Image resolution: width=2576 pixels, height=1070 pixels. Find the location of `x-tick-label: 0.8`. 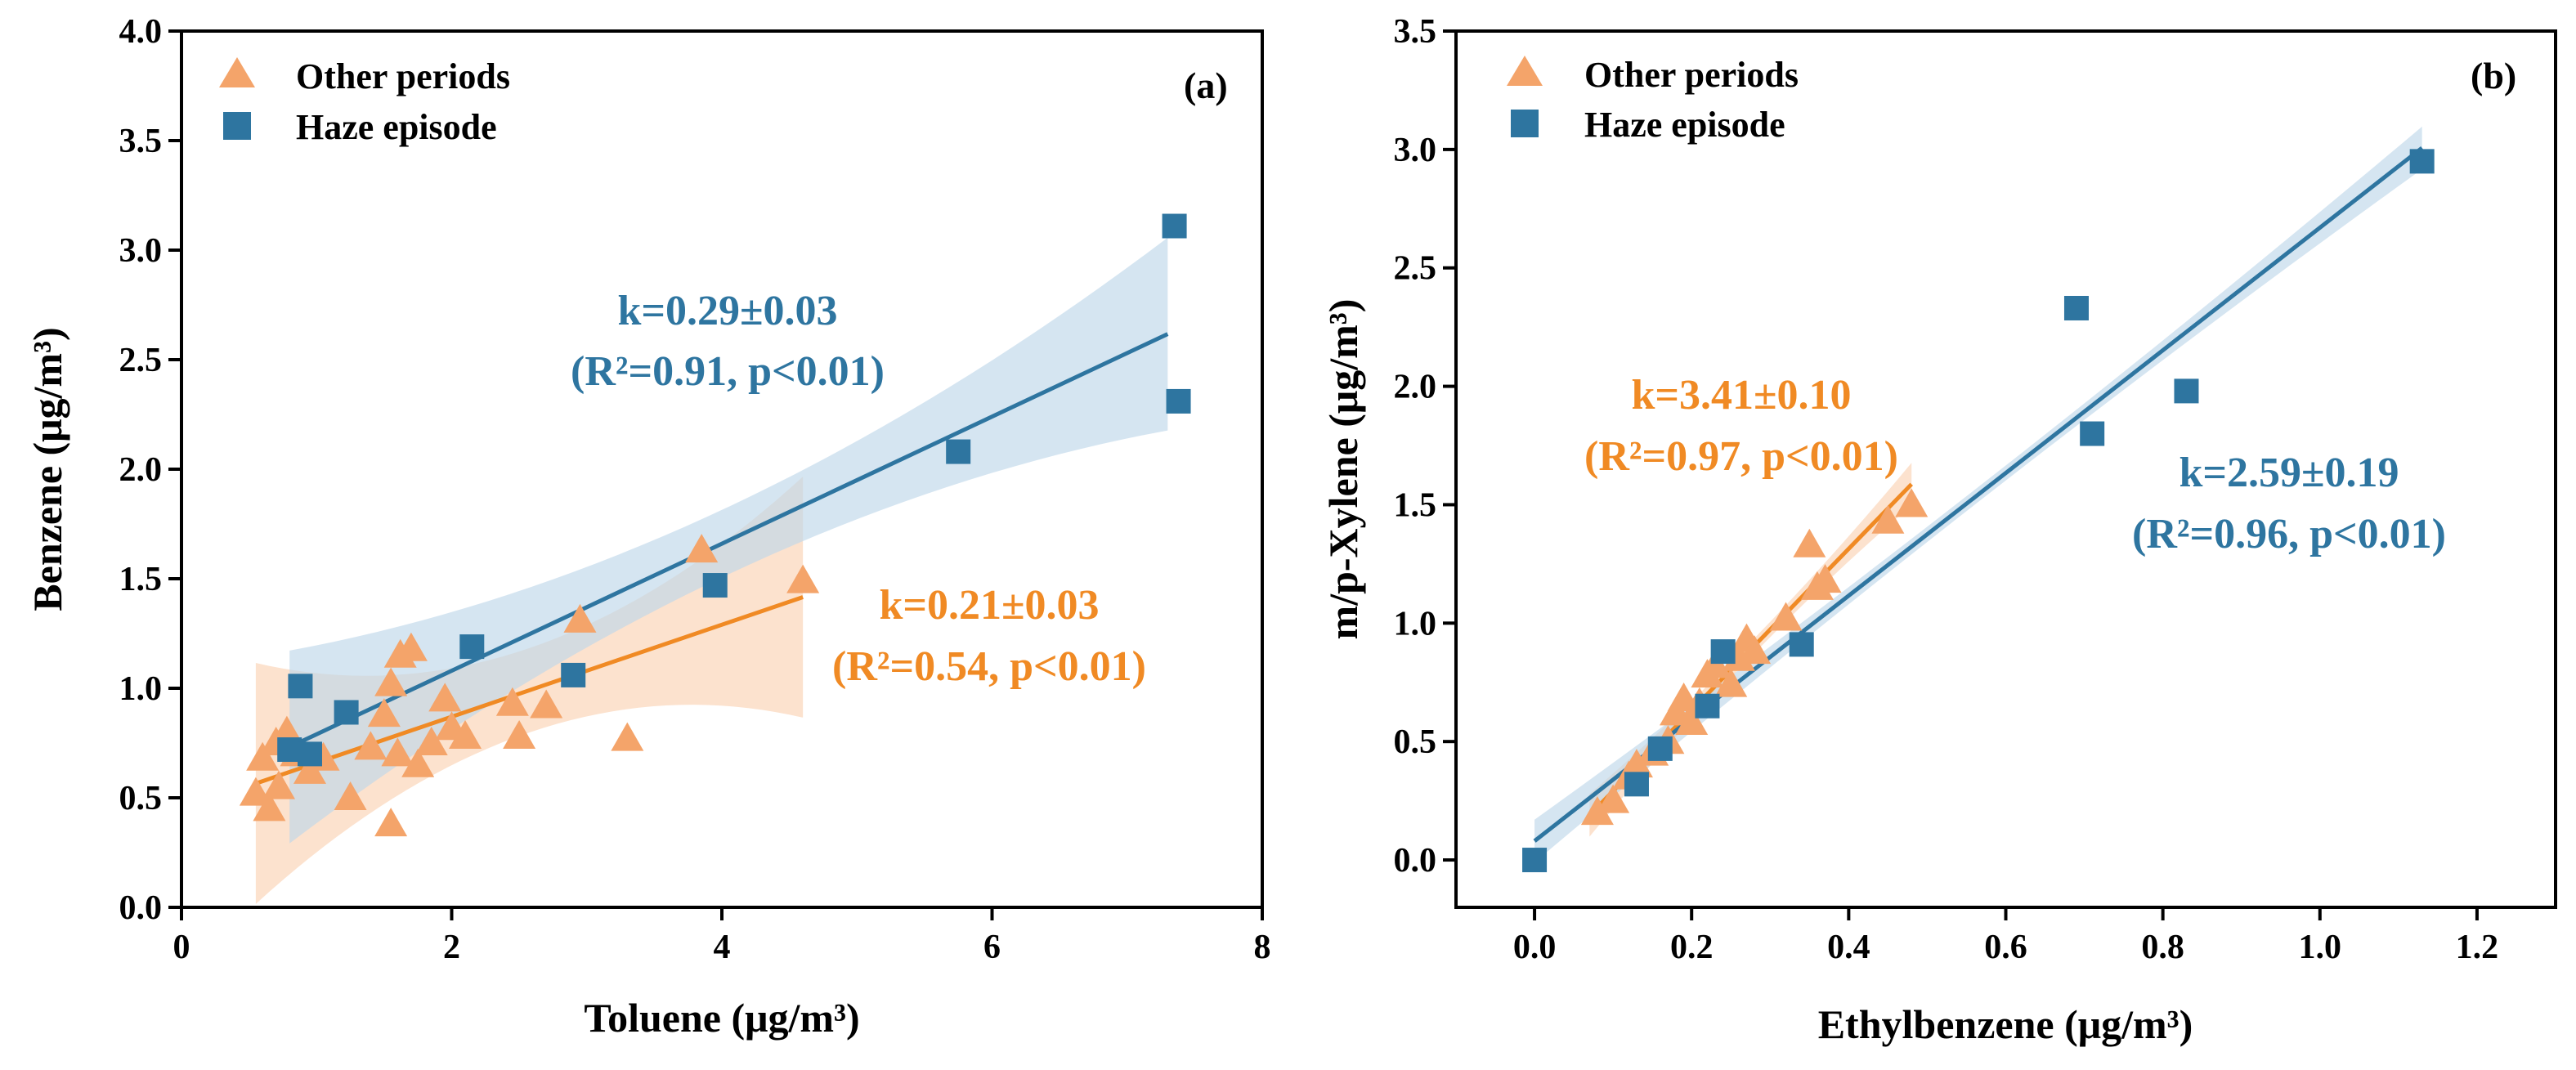

x-tick-label: 0.8 is located at coordinates (2162, 947).